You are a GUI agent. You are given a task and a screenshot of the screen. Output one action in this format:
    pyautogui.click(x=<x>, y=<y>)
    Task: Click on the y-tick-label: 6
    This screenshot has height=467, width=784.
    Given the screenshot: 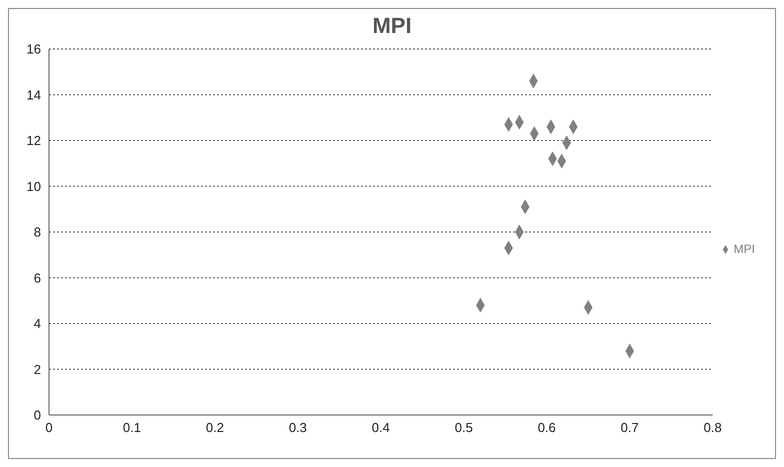 What is the action you would take?
    pyautogui.click(x=37, y=278)
    